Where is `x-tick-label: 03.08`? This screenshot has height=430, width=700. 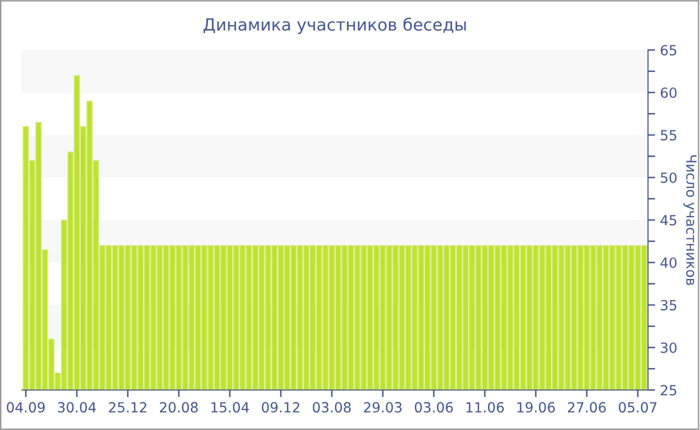 x-tick-label: 03.08 is located at coordinates (331, 407).